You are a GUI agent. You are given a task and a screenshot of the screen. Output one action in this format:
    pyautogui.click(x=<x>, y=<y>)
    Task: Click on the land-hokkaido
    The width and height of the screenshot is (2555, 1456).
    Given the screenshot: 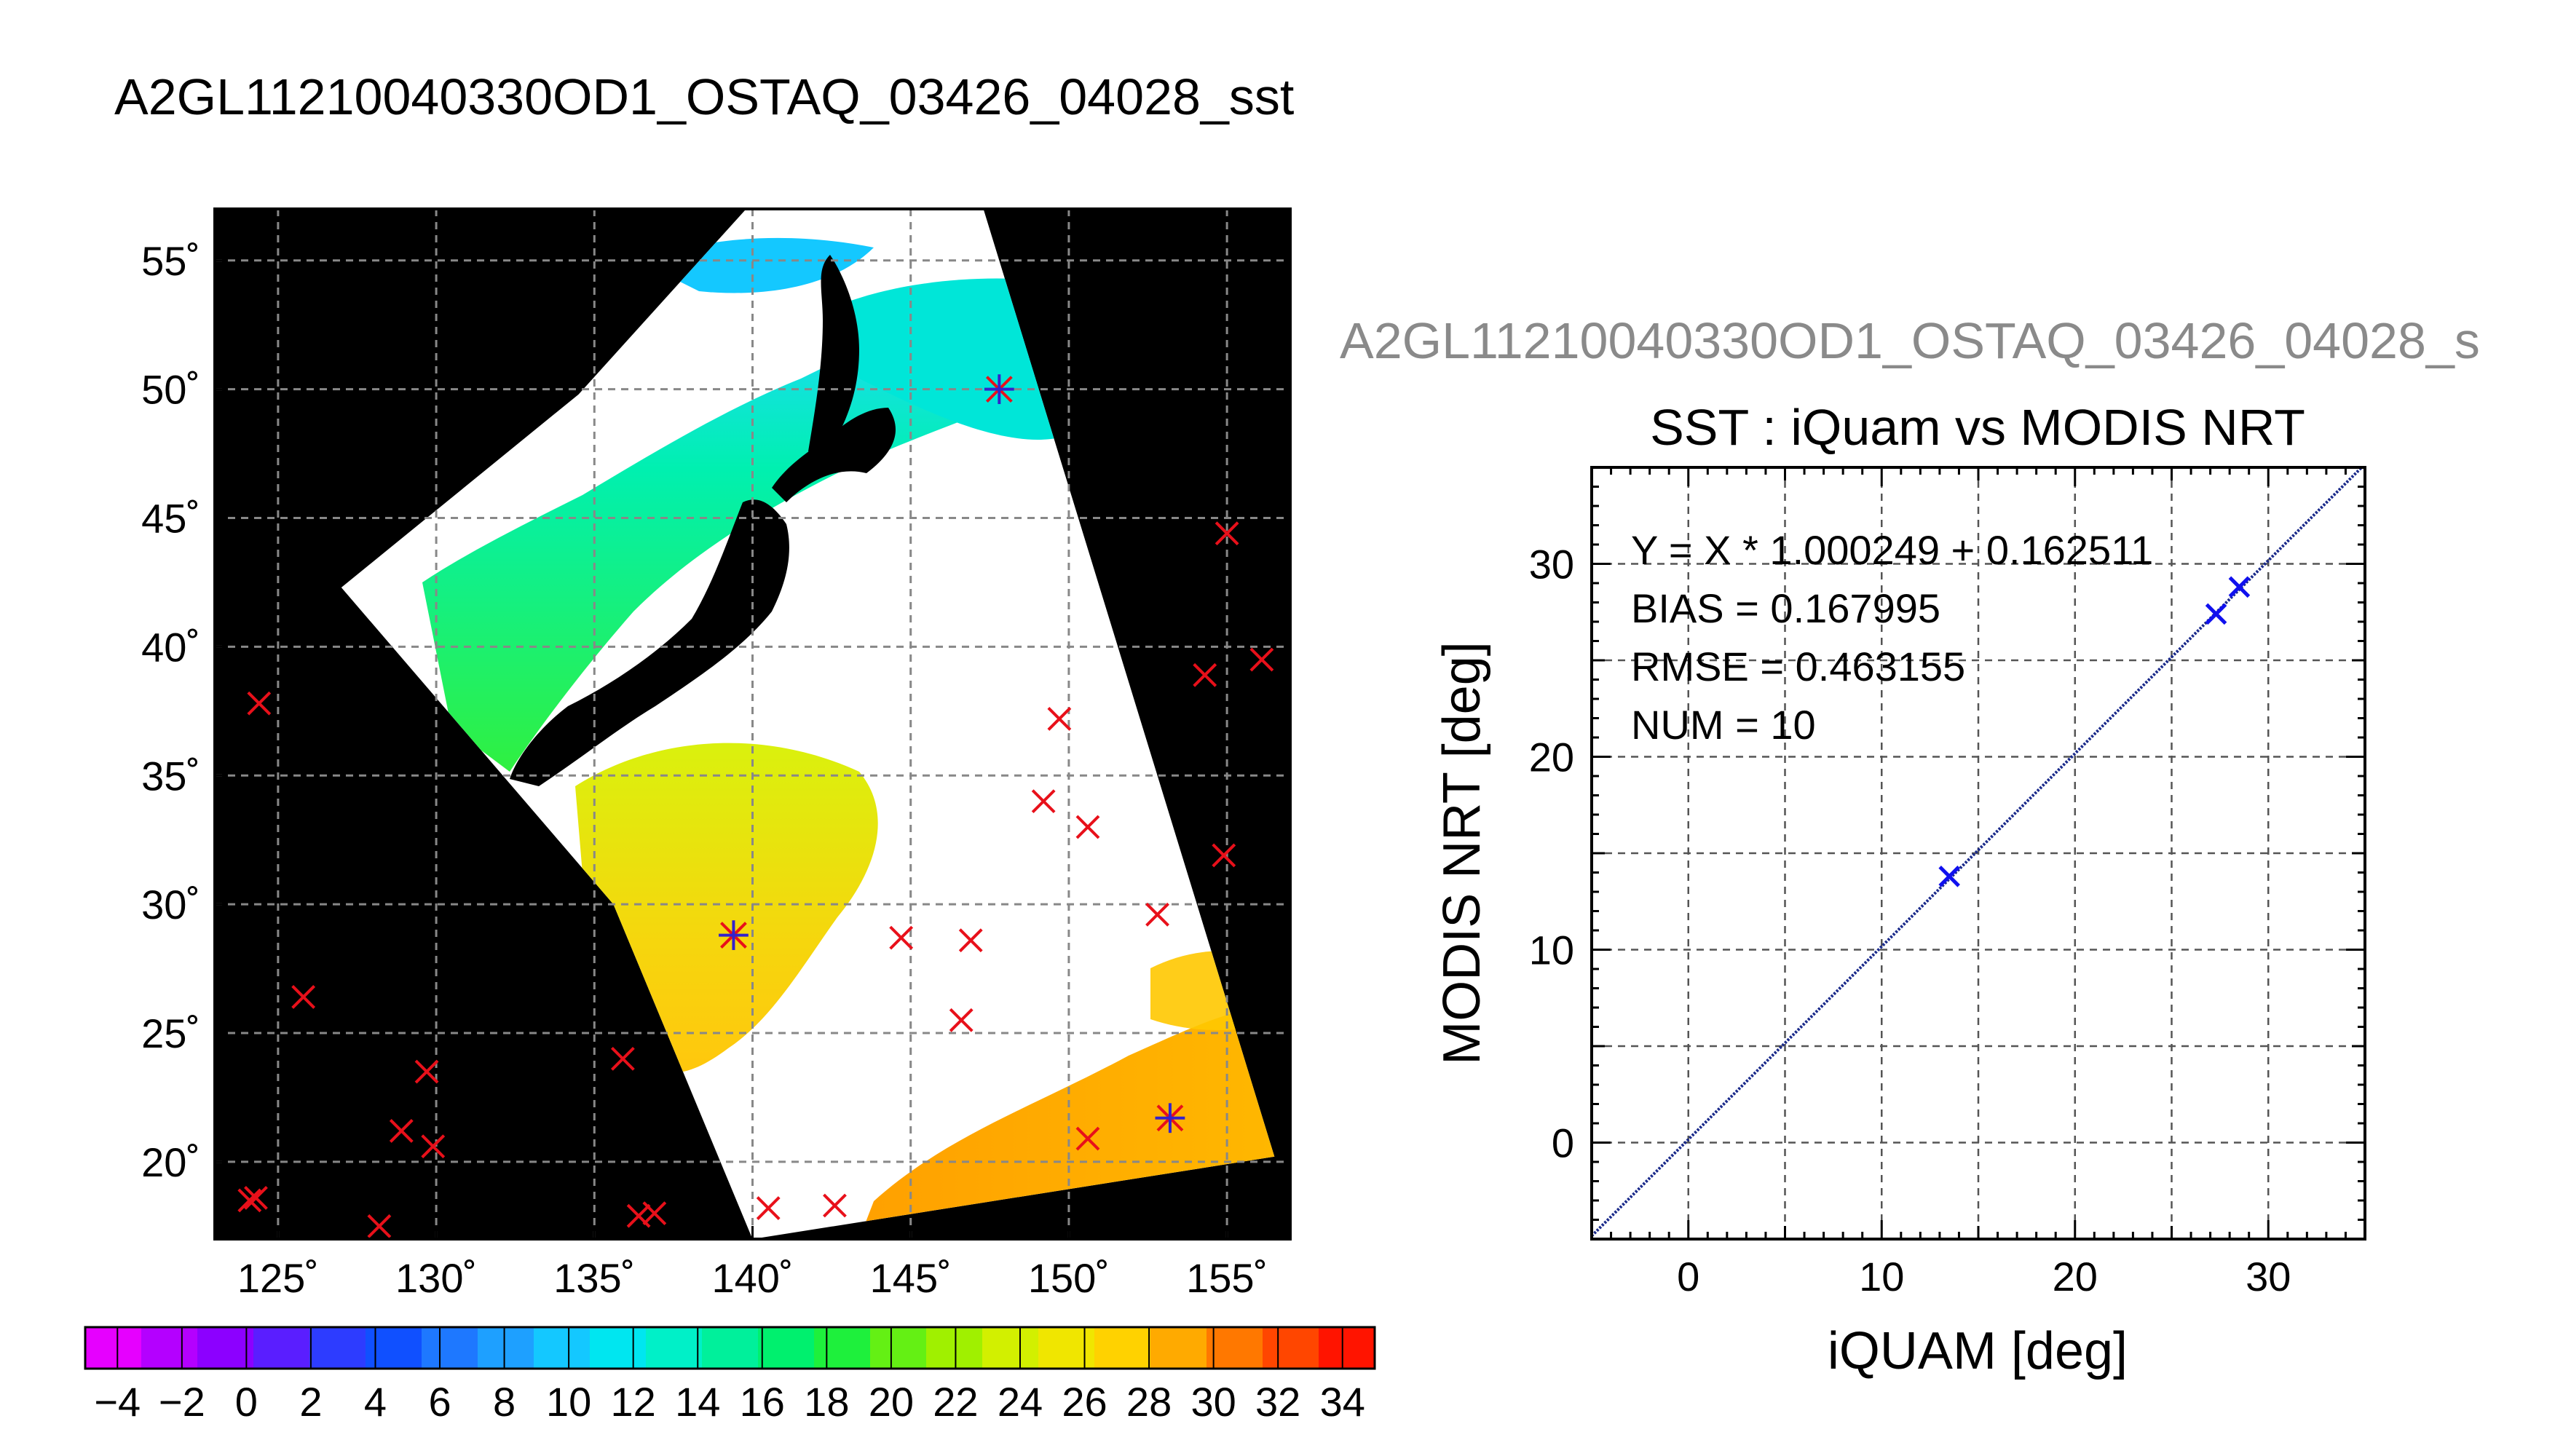 What is the action you would take?
    pyautogui.click(x=834, y=455)
    